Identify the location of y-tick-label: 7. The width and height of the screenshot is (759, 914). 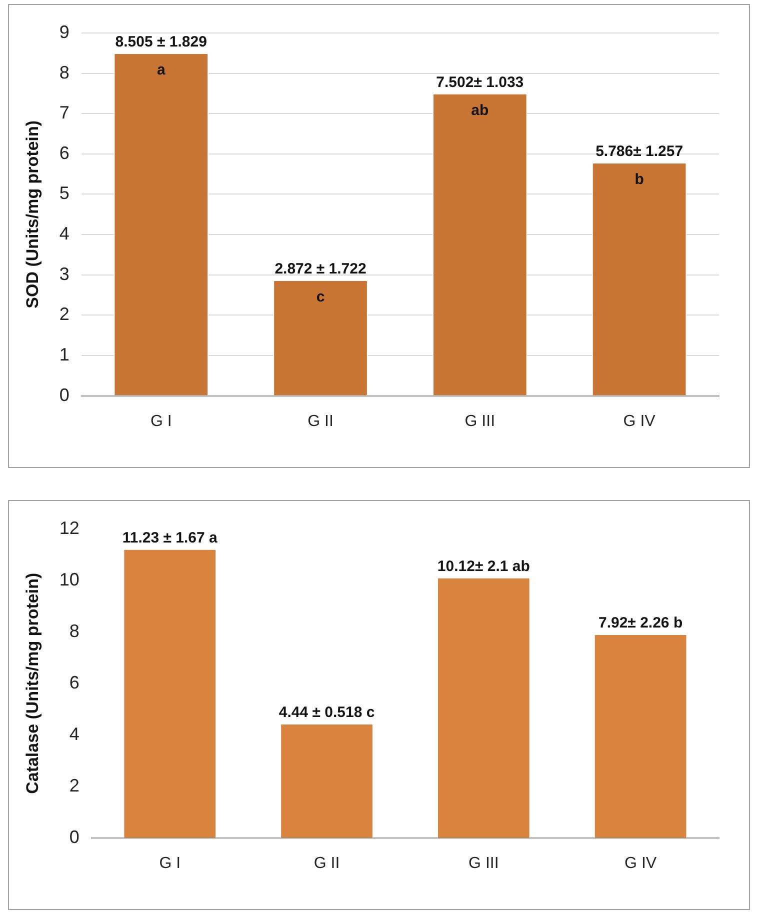
(64, 112).